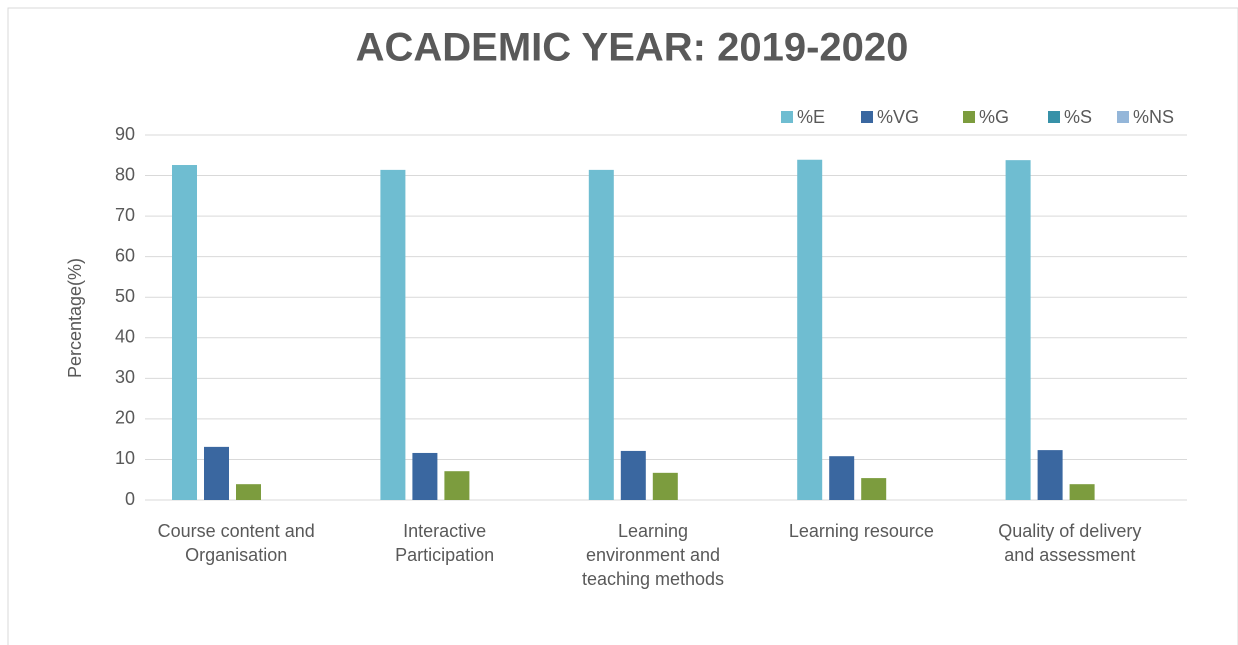 The height and width of the screenshot is (645, 1238). I want to click on y-tick-label: 40, so click(125, 337).